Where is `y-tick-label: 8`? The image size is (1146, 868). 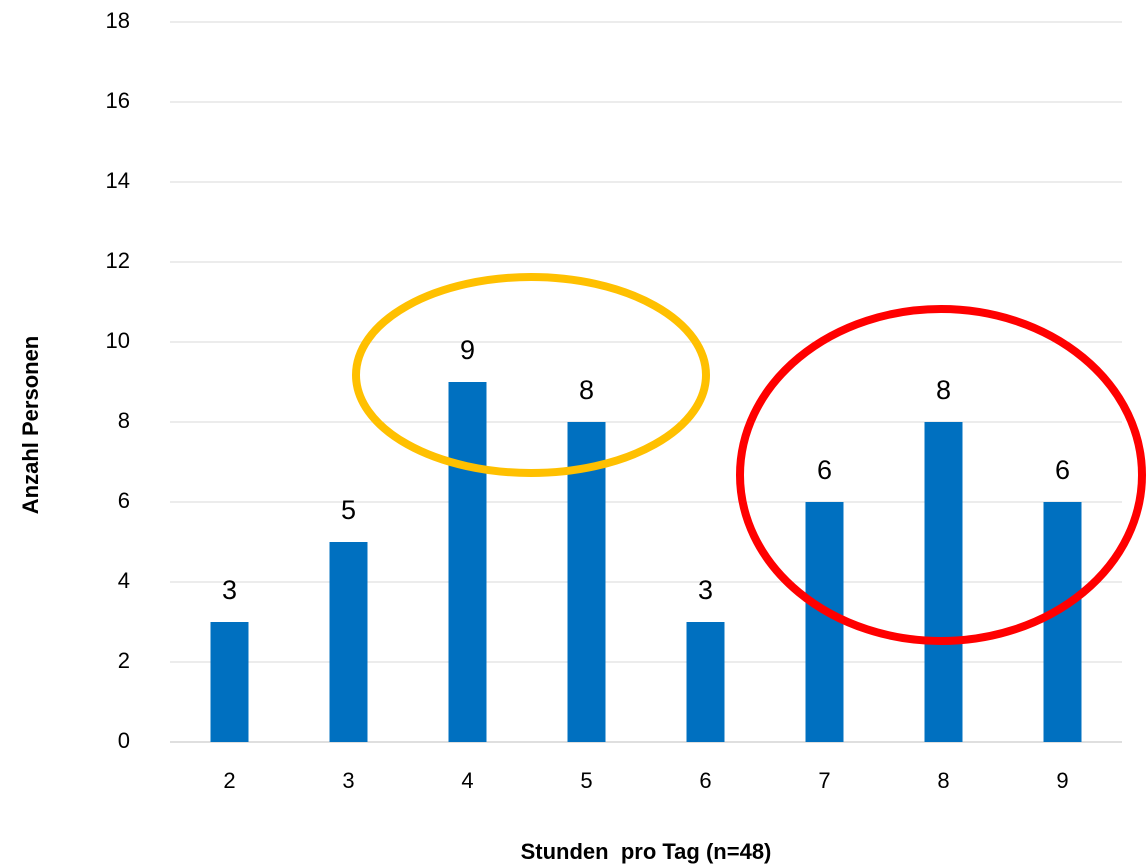
y-tick-label: 8 is located at coordinates (124, 420).